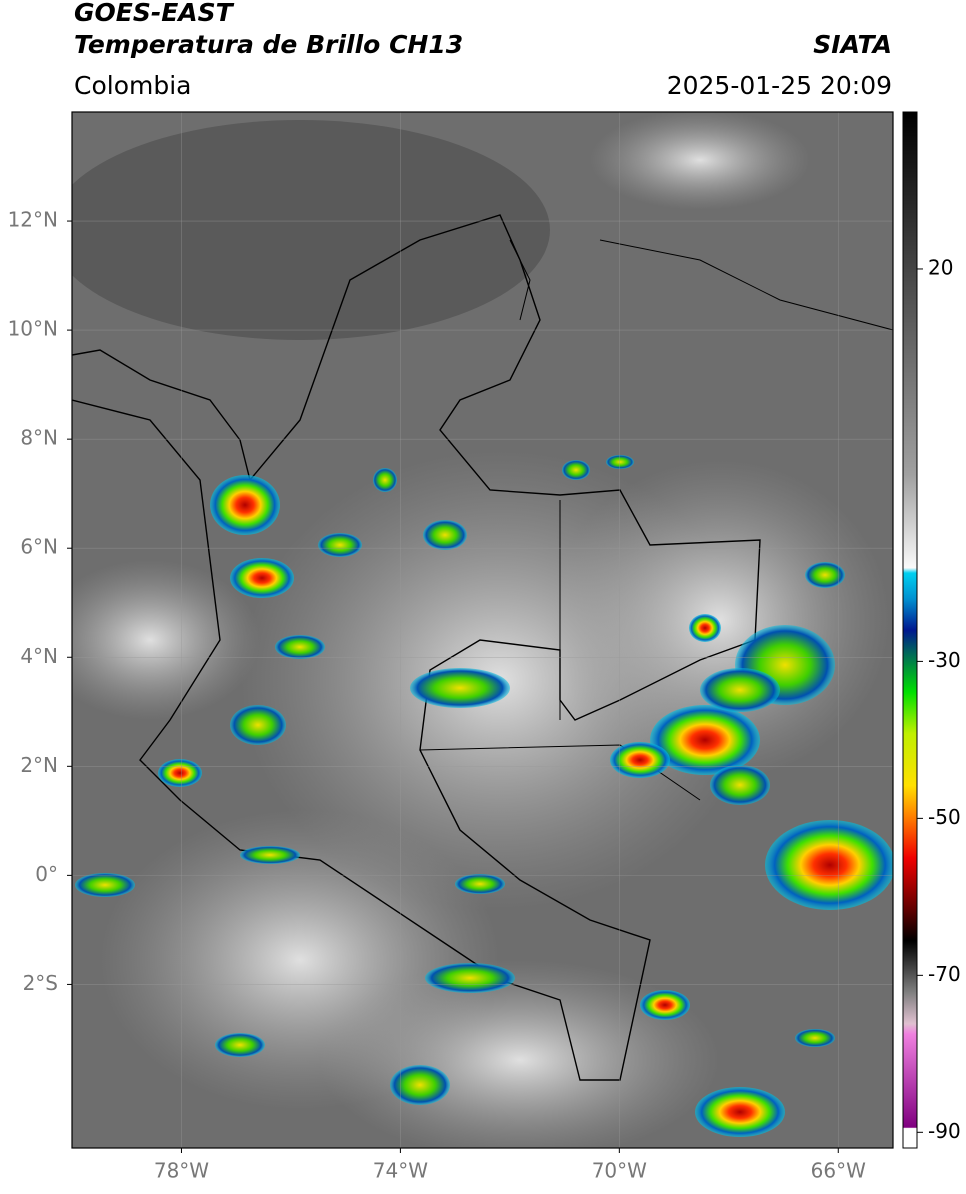  Describe the element at coordinates (39, 765) in the screenshot. I see `y-tick-label: 2°N` at that location.